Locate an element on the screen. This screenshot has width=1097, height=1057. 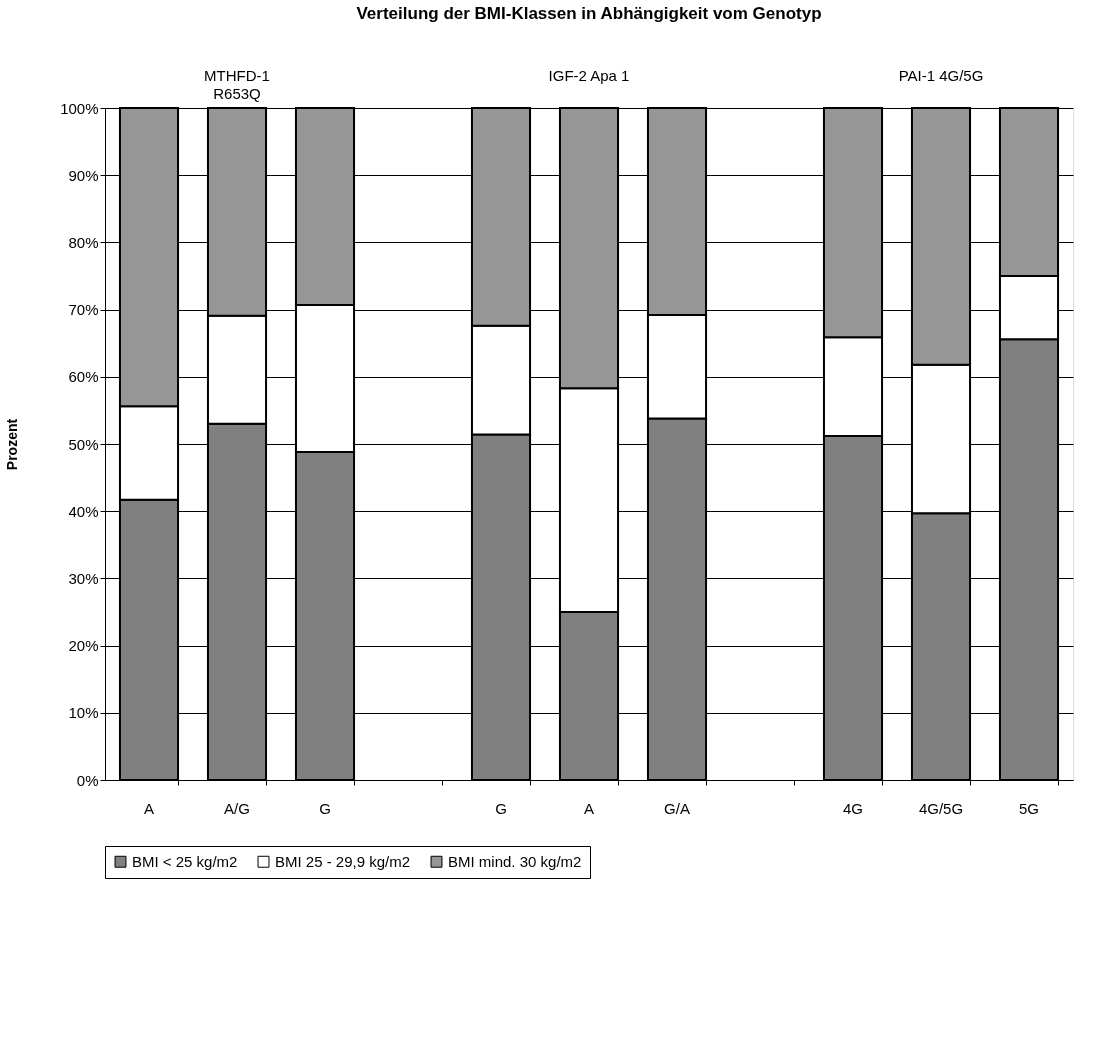
y-axis-title: Prozent is located at coordinates (12, 444).